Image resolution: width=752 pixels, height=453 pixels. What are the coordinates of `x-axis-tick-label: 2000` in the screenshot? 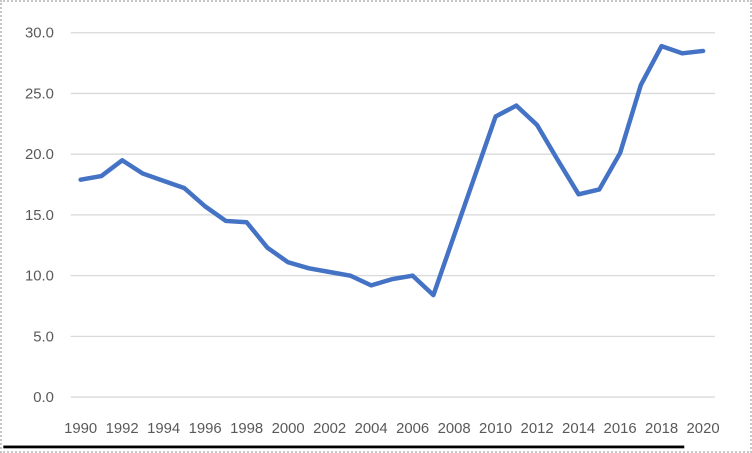 It's located at (288, 429).